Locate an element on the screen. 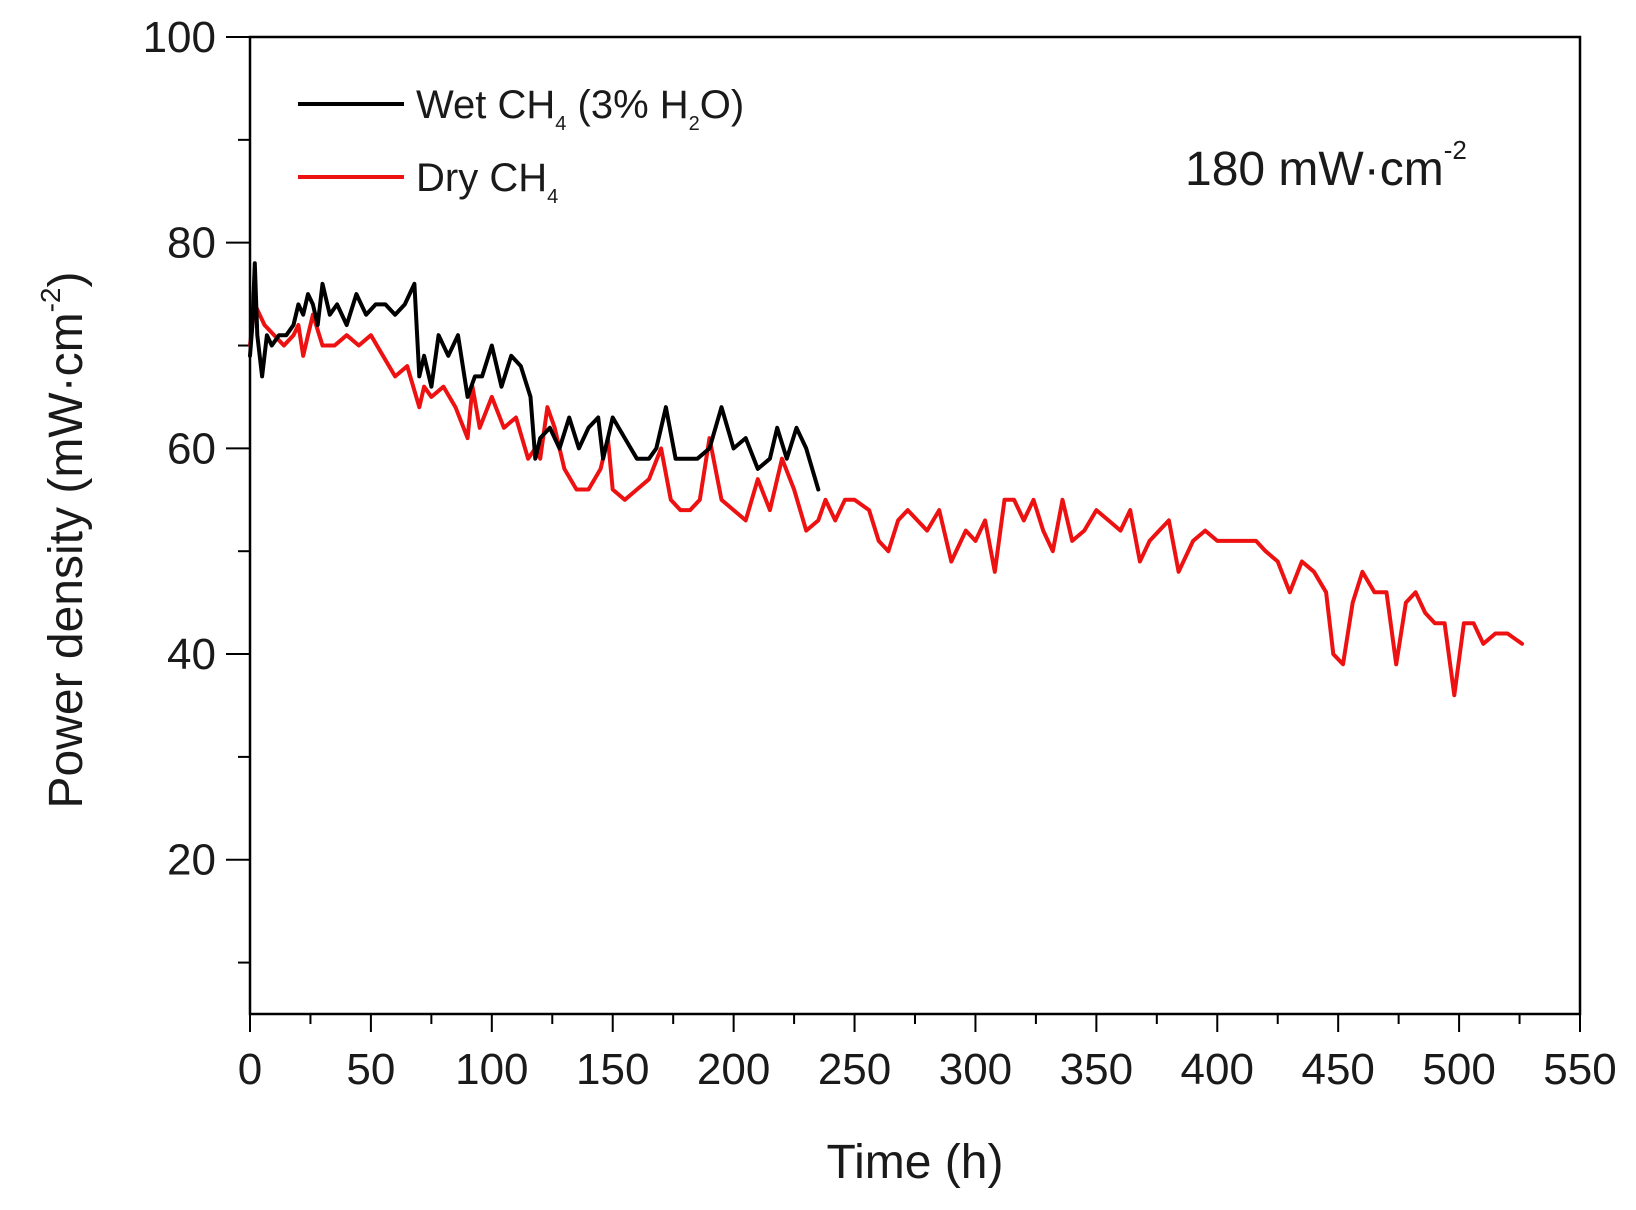 The width and height of the screenshot is (1636, 1210). y-tick-label: 40 is located at coordinates (191, 654).